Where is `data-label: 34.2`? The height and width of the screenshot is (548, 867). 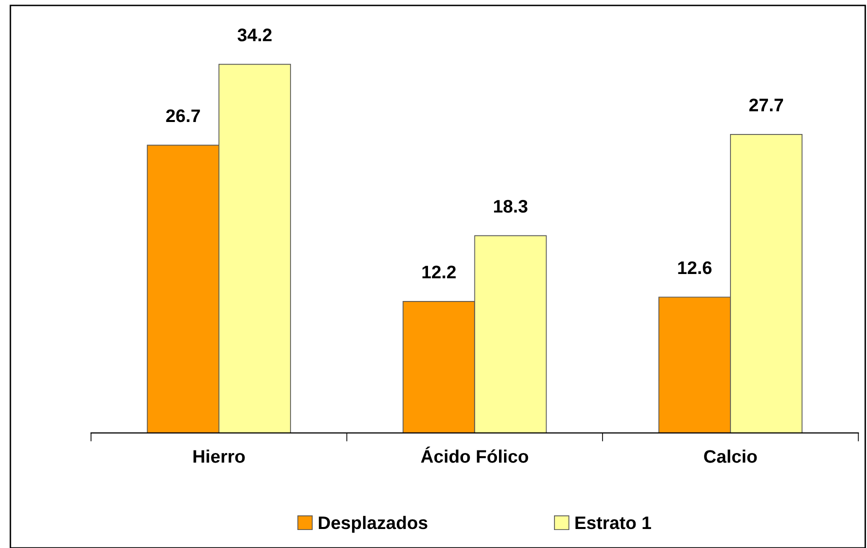
data-label: 34.2 is located at coordinates (255, 35).